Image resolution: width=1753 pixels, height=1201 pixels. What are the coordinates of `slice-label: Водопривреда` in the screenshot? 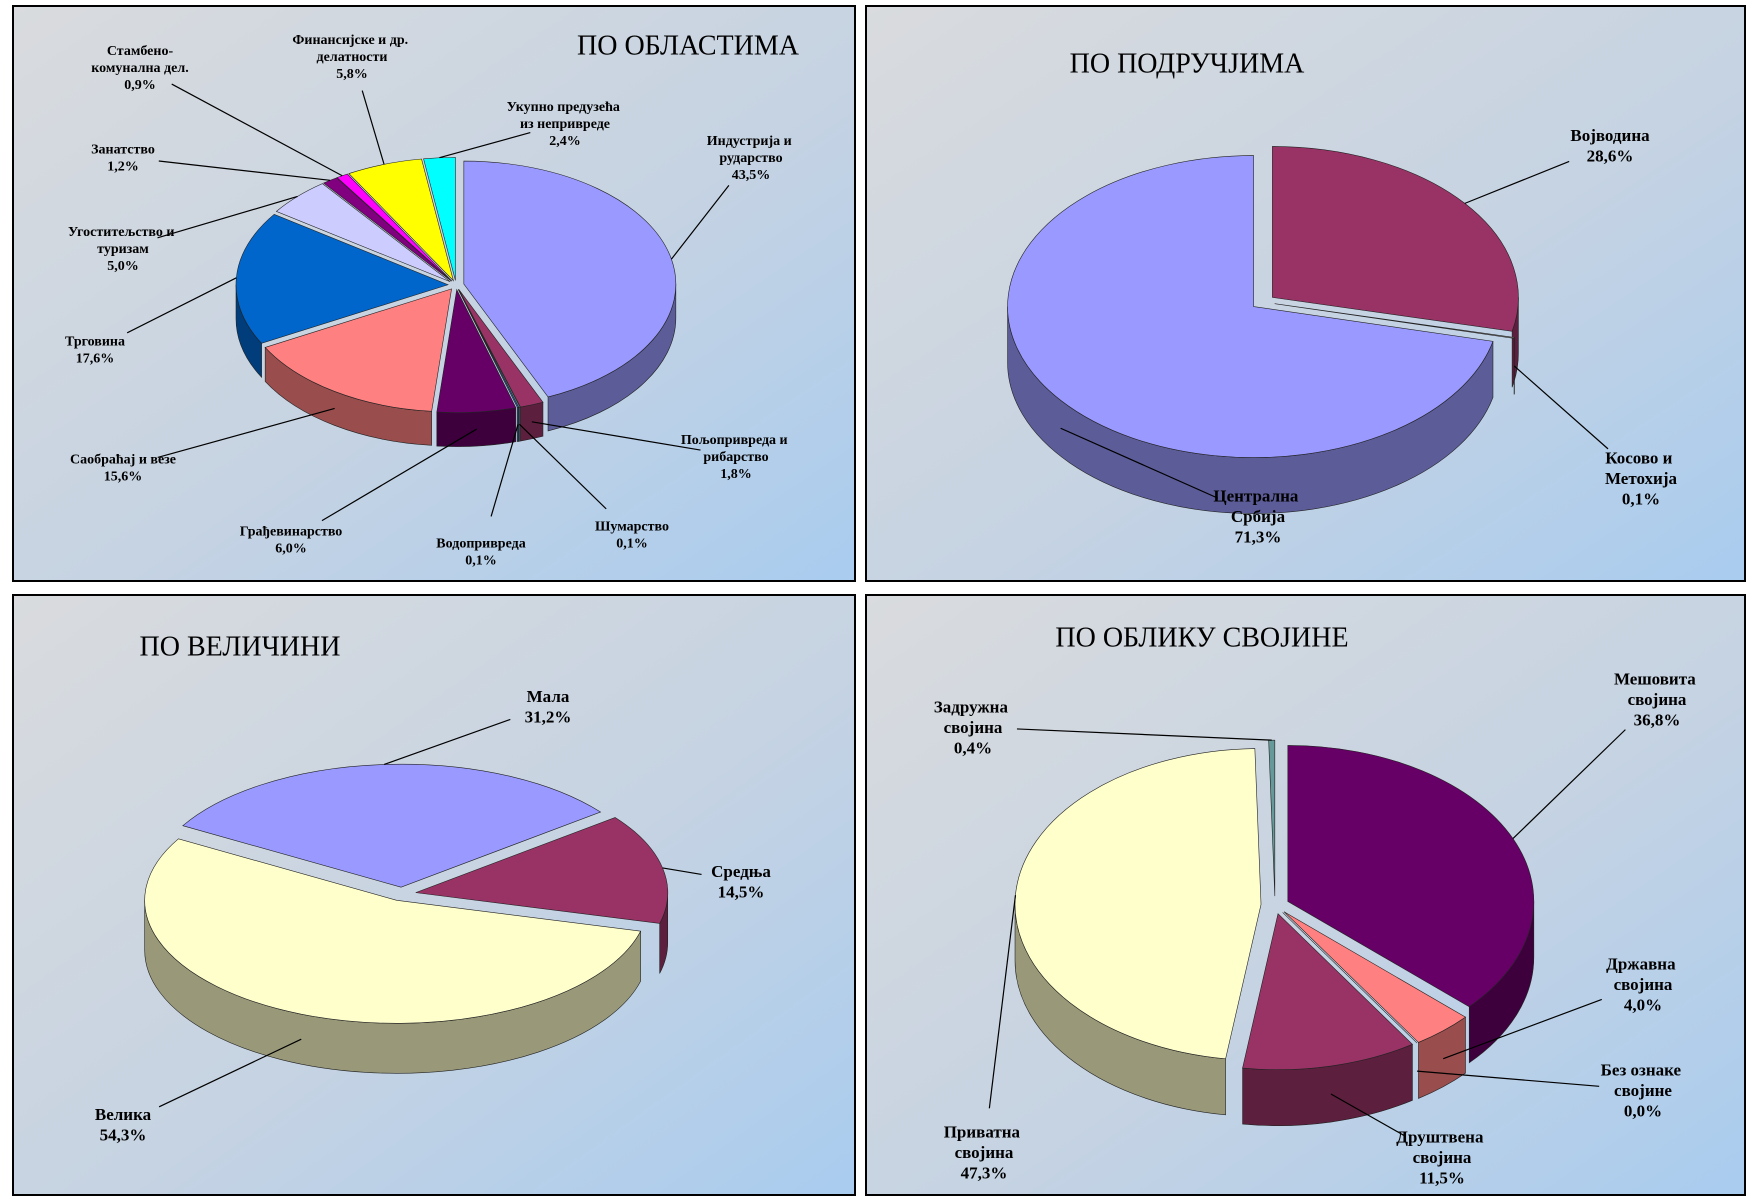 It's located at (480, 544).